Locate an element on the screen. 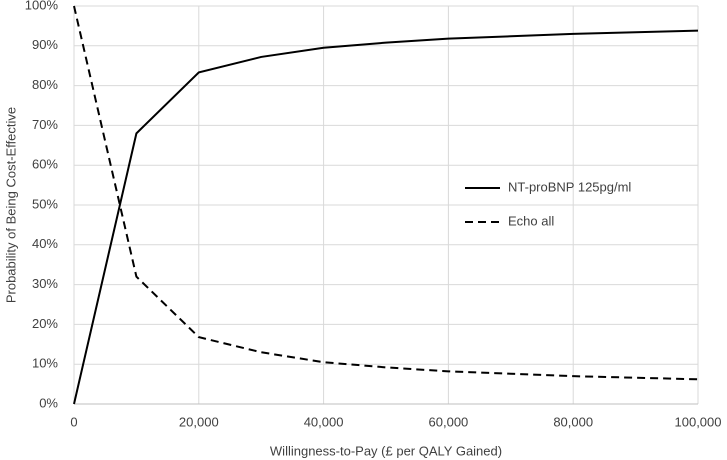 The height and width of the screenshot is (460, 727). y-tick-label: 20% is located at coordinates (45, 323).